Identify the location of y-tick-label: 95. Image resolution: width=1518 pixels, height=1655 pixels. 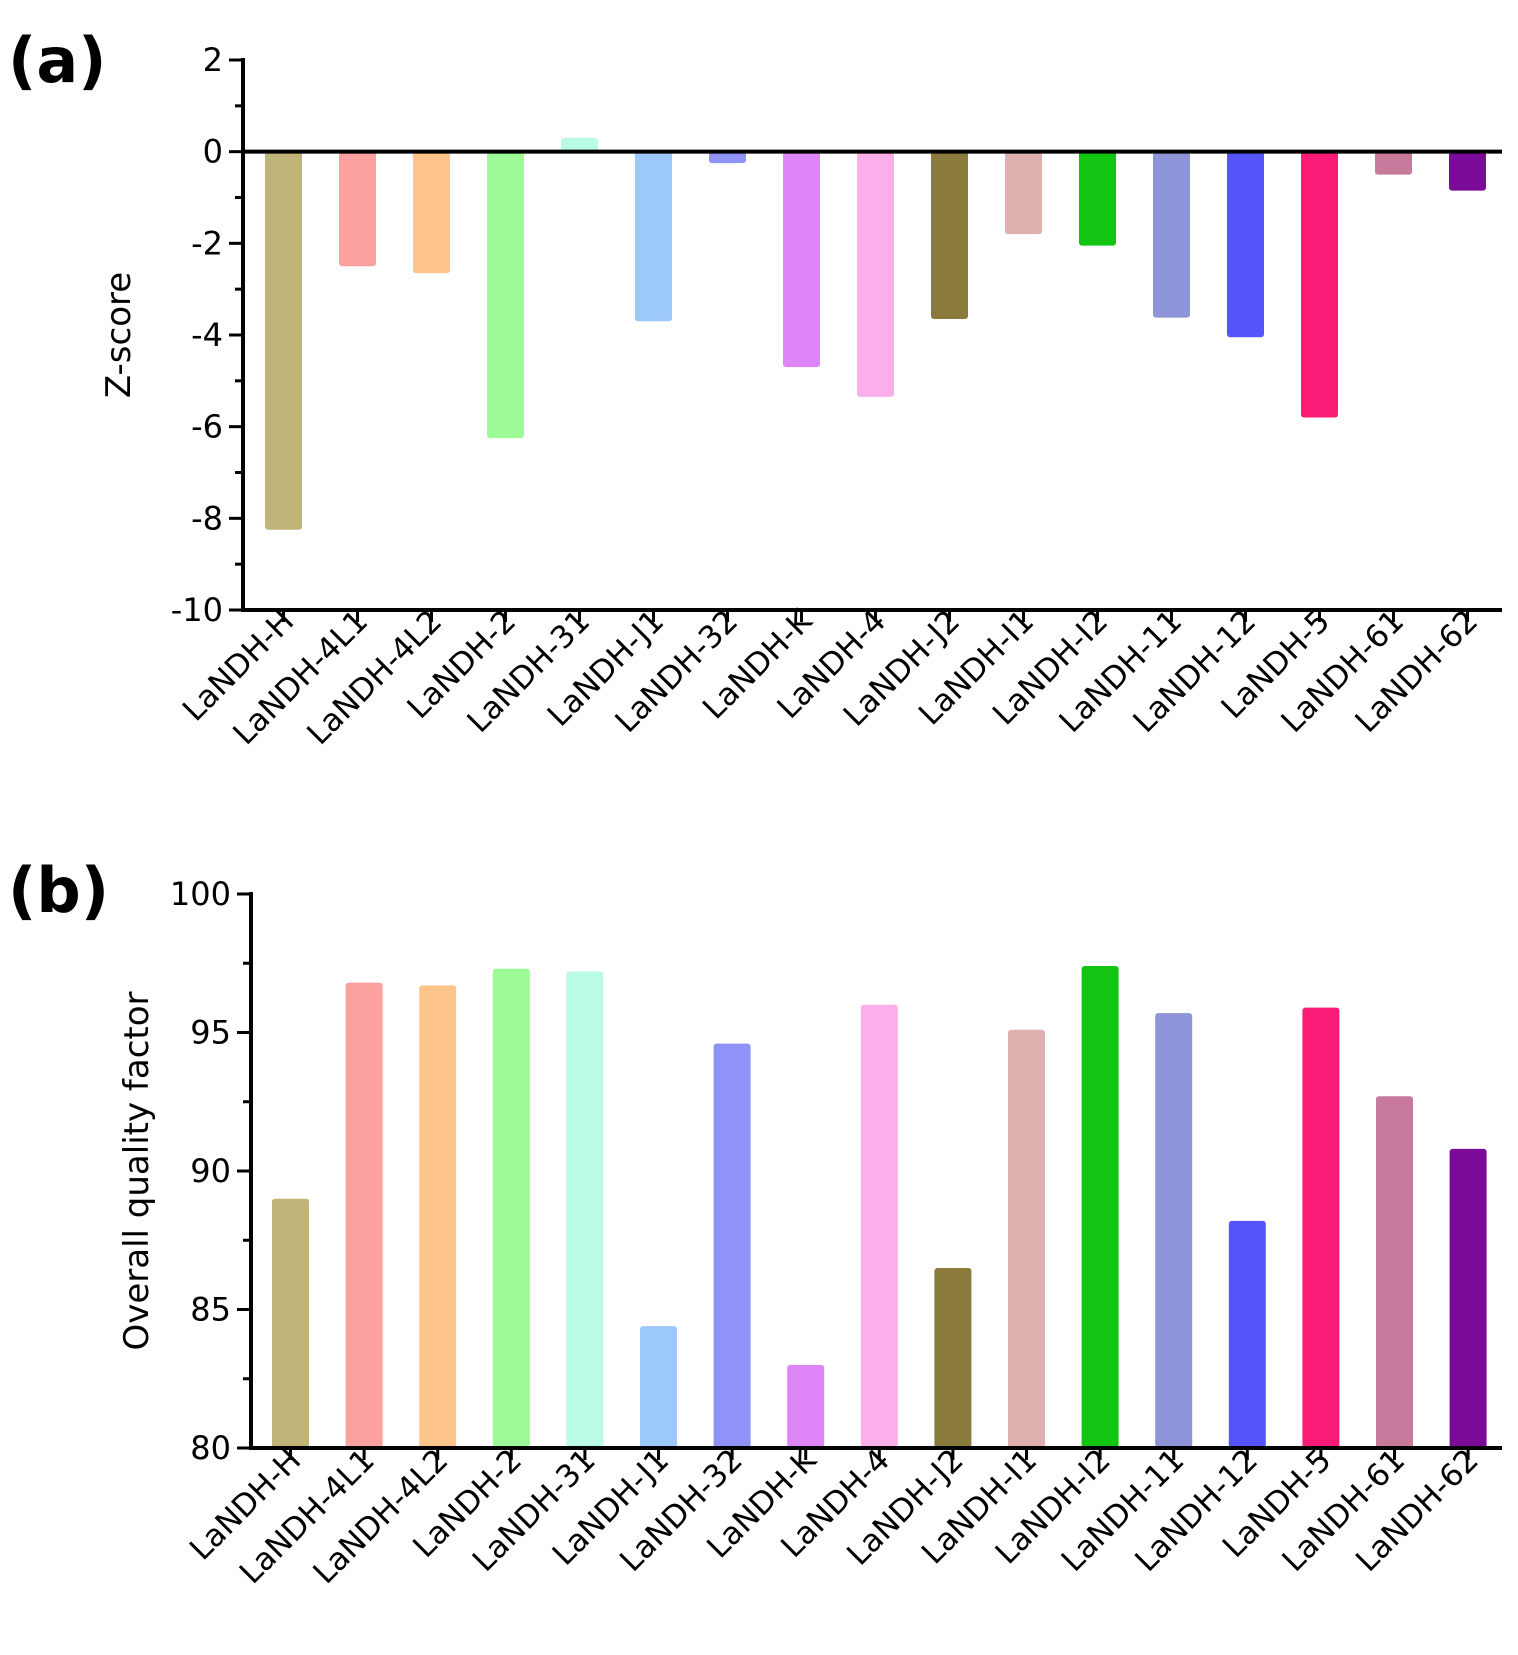
(210, 1033).